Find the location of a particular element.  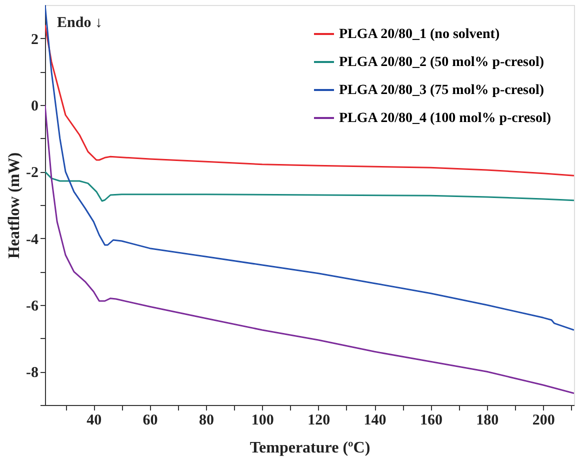

y-tick-label: -4 is located at coordinates (32, 240).